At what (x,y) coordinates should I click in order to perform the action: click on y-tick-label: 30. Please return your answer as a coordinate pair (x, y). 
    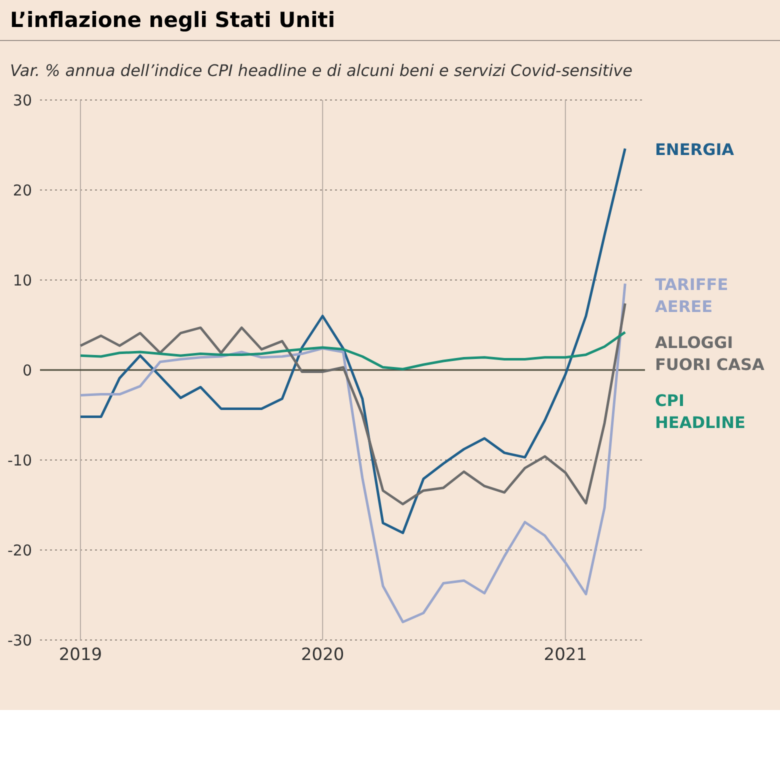
    Looking at the image, I should click on (22, 100).